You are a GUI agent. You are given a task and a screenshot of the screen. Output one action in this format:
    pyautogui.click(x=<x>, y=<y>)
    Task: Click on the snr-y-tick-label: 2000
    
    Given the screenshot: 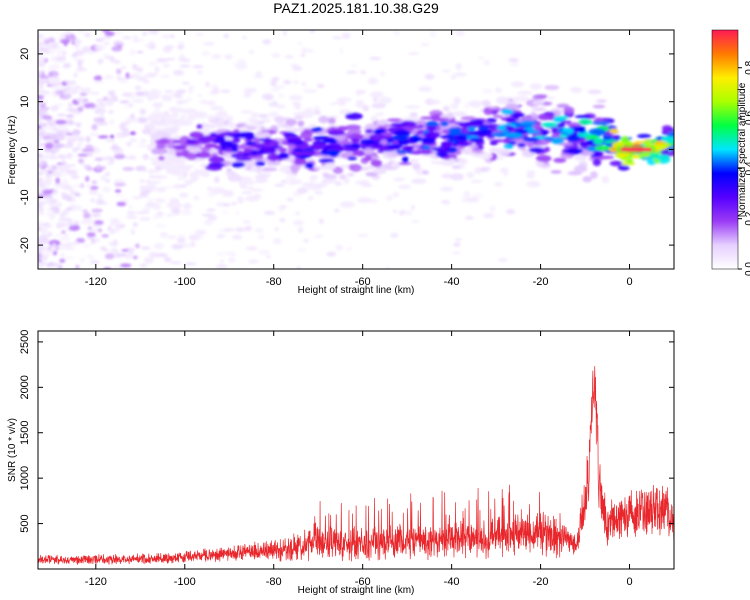 What is the action you would take?
    pyautogui.click(x=25, y=387)
    